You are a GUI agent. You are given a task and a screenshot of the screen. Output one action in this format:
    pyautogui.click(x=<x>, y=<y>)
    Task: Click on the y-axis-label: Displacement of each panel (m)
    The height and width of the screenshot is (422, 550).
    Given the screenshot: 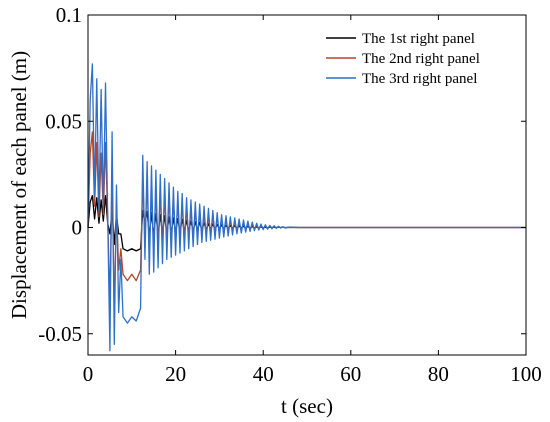 What is the action you would take?
    pyautogui.click(x=19, y=185)
    